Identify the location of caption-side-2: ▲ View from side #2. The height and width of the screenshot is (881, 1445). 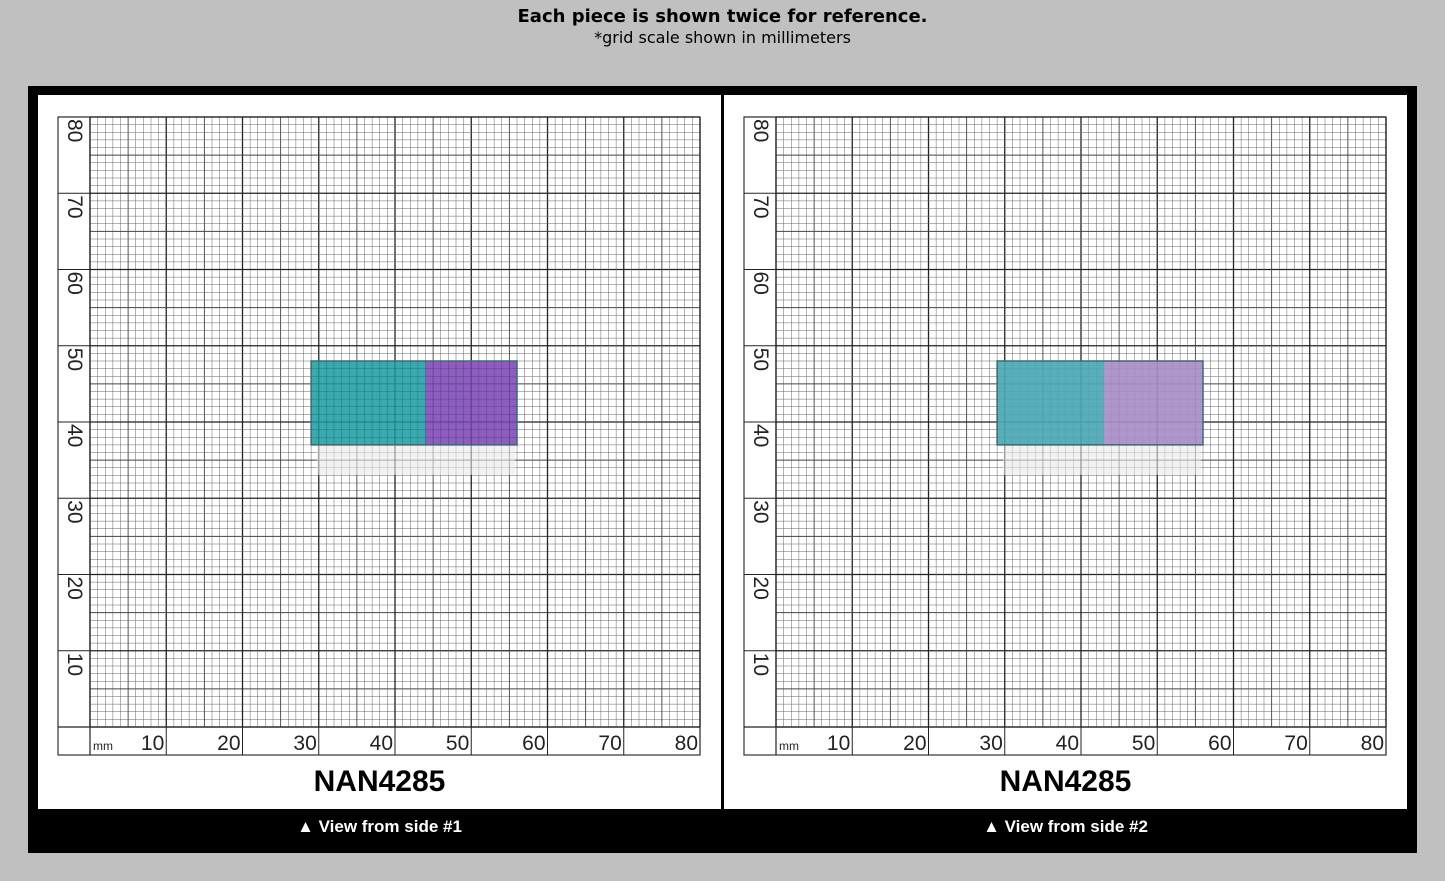
(1065, 826).